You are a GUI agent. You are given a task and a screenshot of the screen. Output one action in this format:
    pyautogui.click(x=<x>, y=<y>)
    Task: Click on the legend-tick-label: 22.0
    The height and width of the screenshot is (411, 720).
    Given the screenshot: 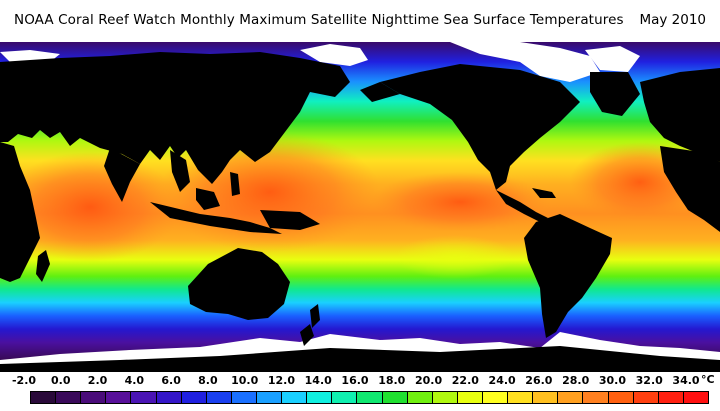 What is the action you would take?
    pyautogui.click(x=465, y=380)
    